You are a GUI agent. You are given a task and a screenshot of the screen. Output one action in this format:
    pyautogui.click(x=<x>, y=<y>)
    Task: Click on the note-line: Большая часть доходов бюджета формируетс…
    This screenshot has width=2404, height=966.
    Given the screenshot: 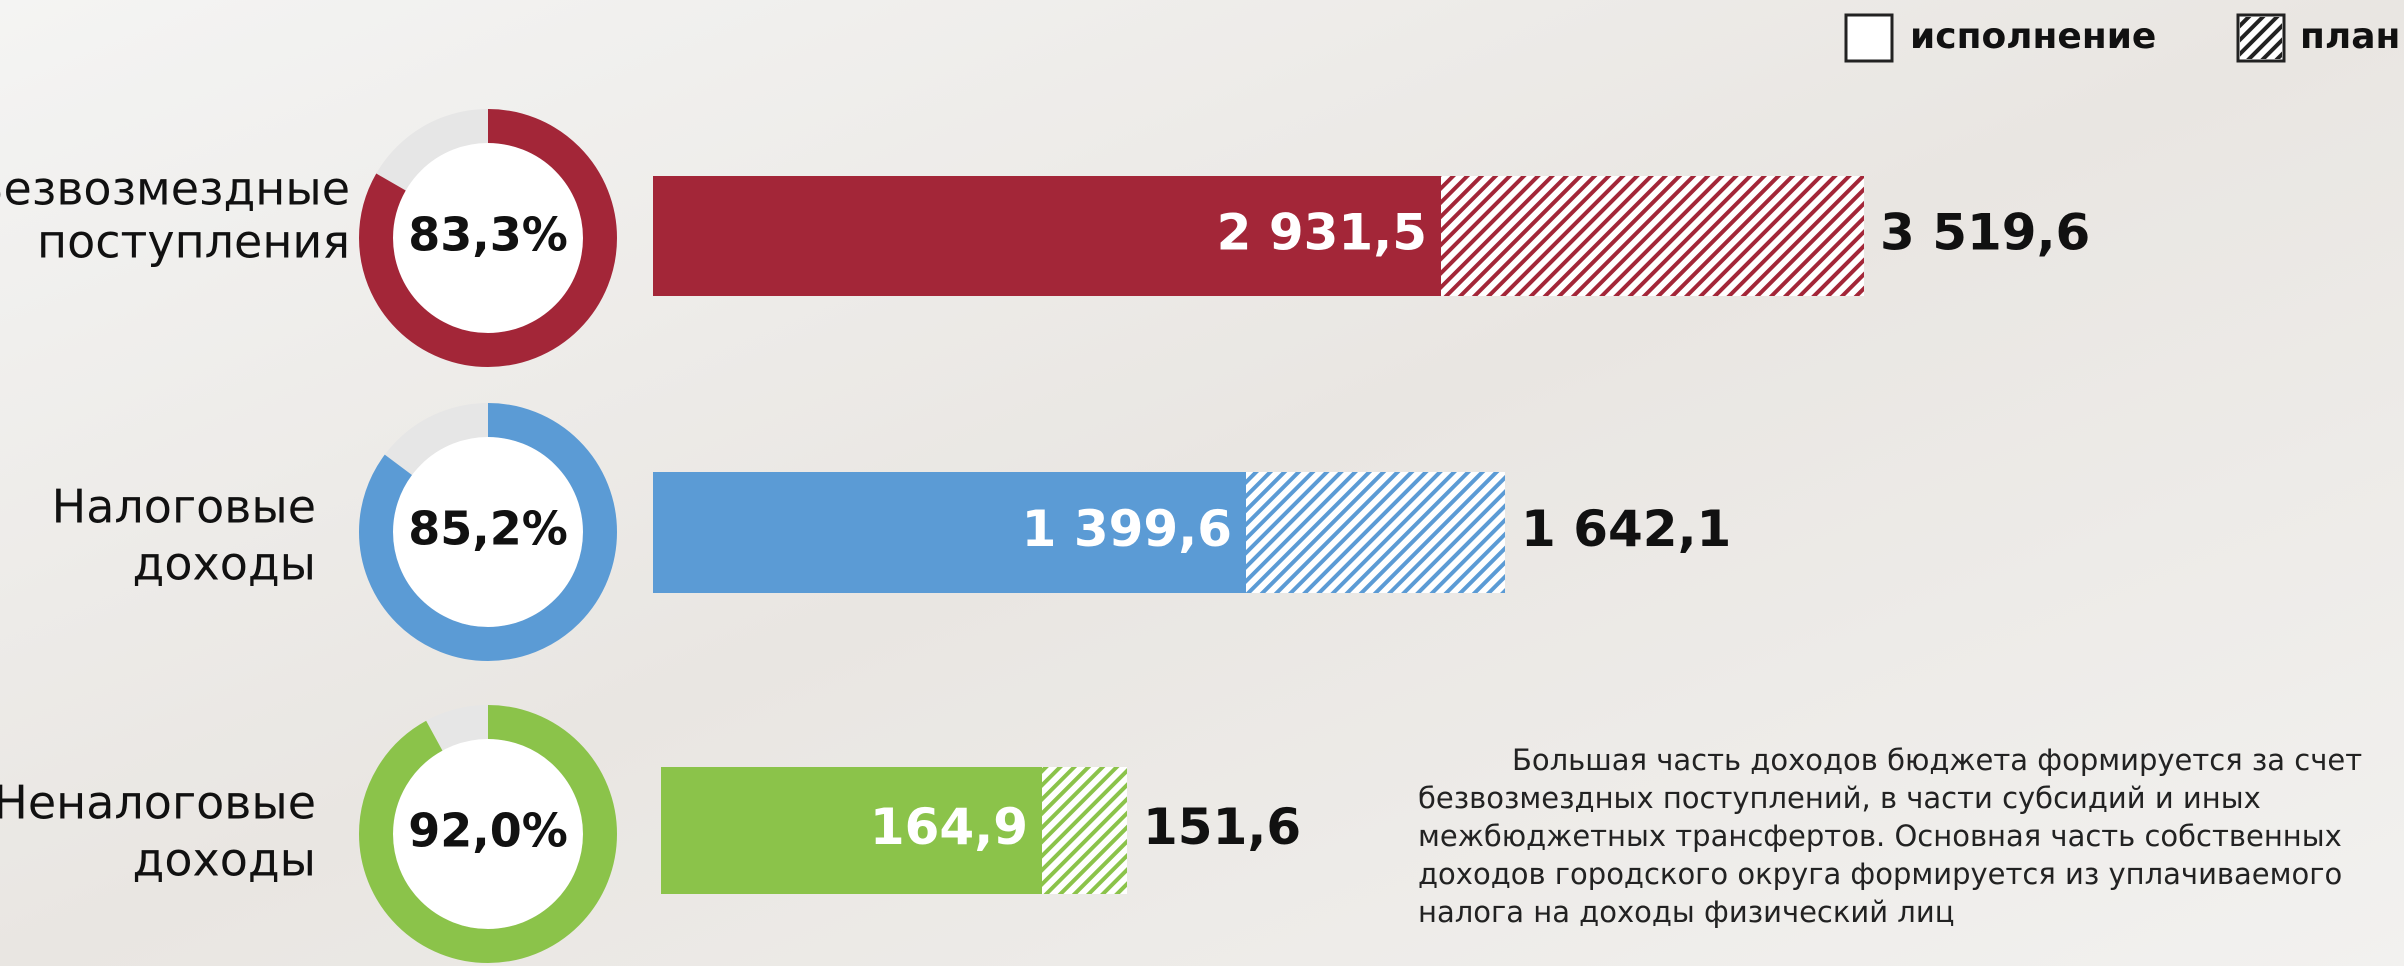 What is the action you would take?
    pyautogui.click(x=1937, y=760)
    